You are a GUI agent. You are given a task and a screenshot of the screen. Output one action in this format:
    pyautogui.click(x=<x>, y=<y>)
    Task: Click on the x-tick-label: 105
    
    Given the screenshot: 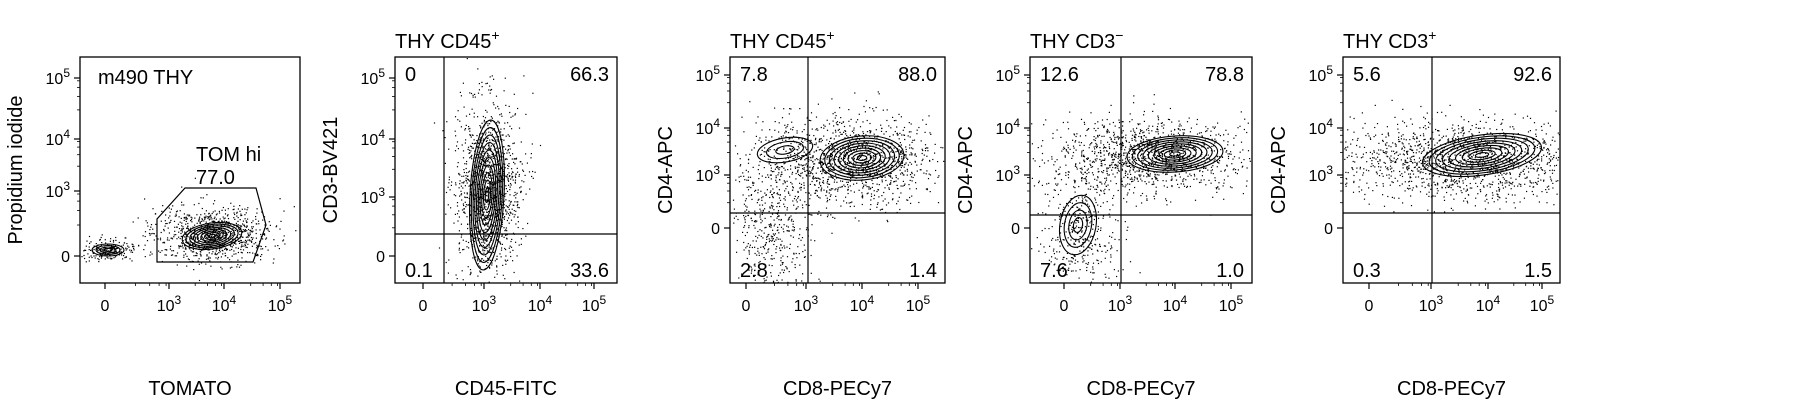 What is the action you would take?
    pyautogui.click(x=594, y=304)
    